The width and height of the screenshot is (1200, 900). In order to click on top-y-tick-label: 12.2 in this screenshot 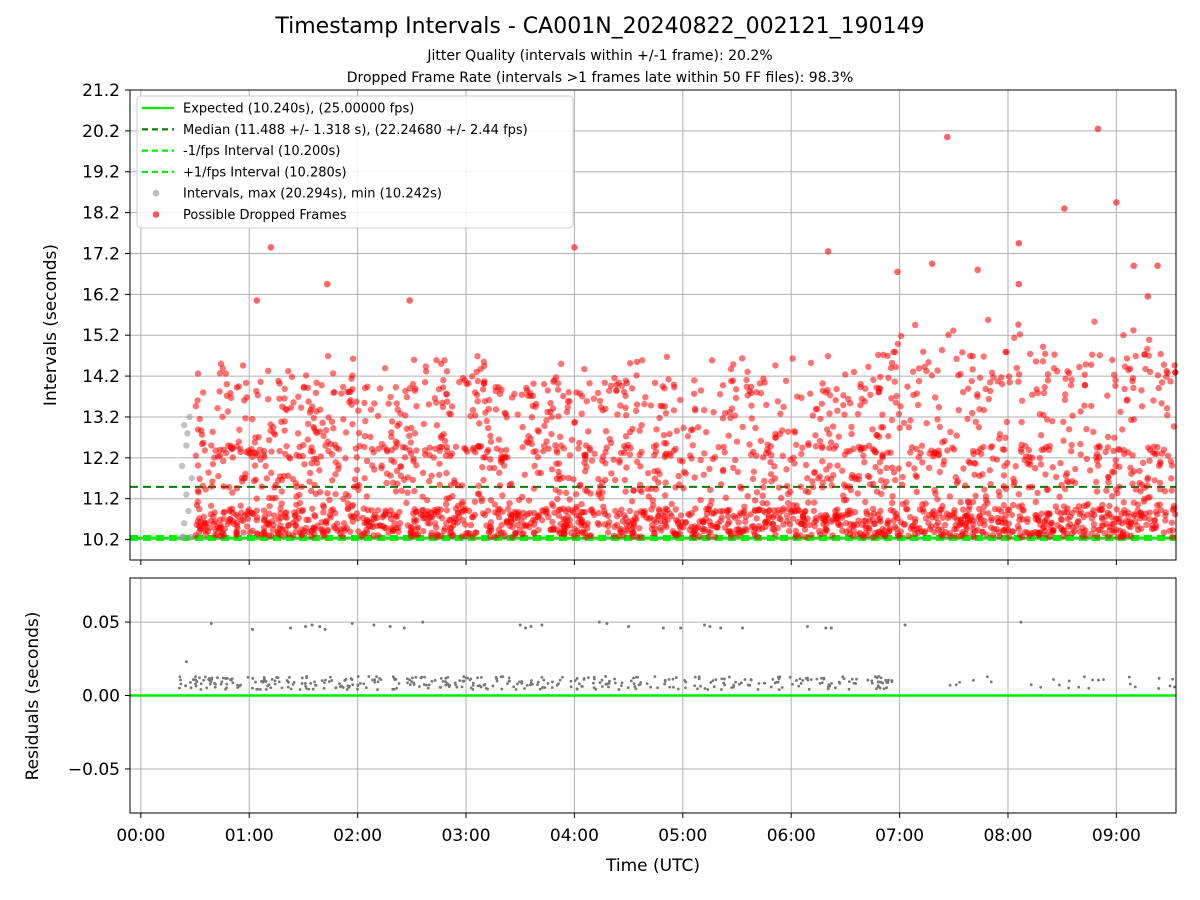, I will do `click(101, 459)`.